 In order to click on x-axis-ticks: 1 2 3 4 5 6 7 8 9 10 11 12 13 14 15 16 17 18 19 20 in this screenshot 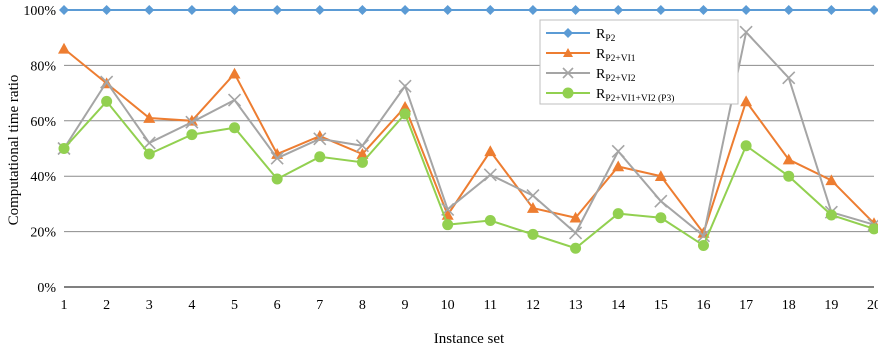, I will do `click(469, 305)`.